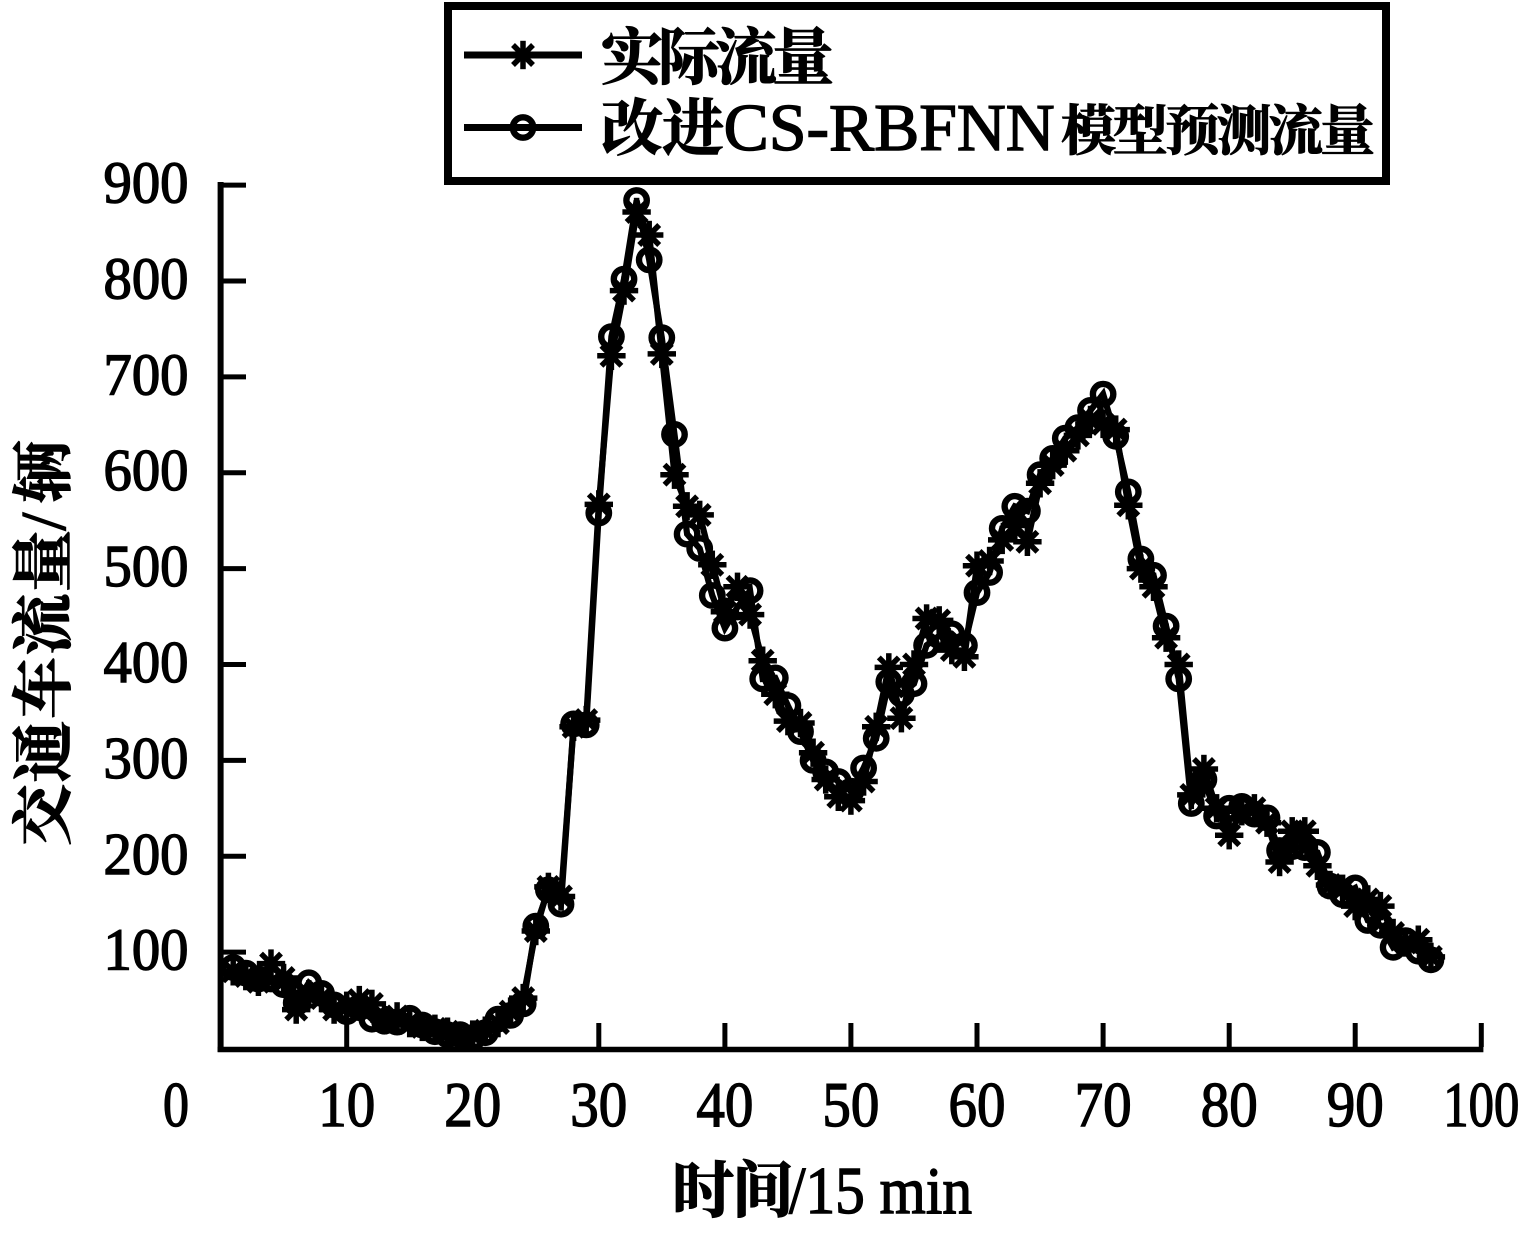 This screenshot has width=1533, height=1234. What do you see at coordinates (1355, 1104) in the screenshot?
I see `svg-text: 90` at bounding box center [1355, 1104].